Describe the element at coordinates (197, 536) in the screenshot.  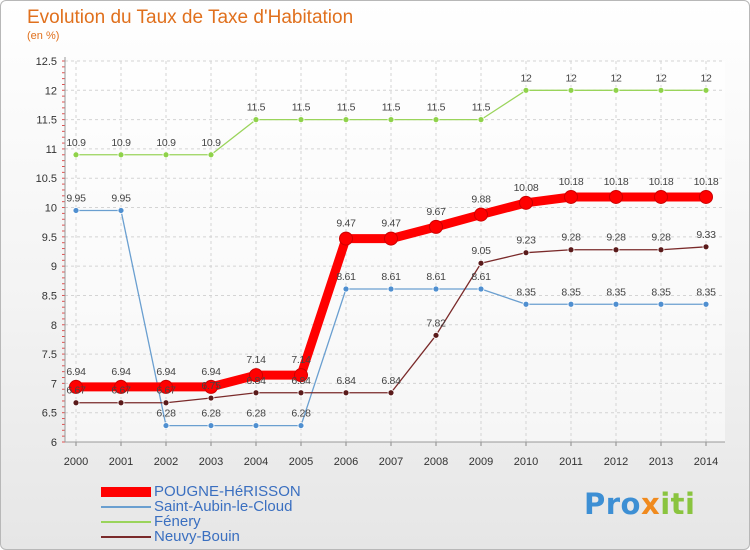
I see `legend-label: Neuvy-Bouin` at that location.